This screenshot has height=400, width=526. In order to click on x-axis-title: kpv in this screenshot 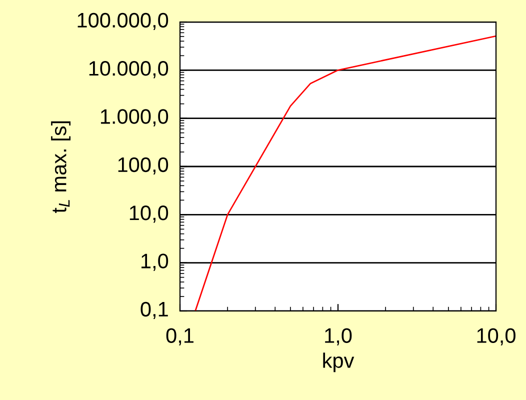, I will do `click(338, 362)`.